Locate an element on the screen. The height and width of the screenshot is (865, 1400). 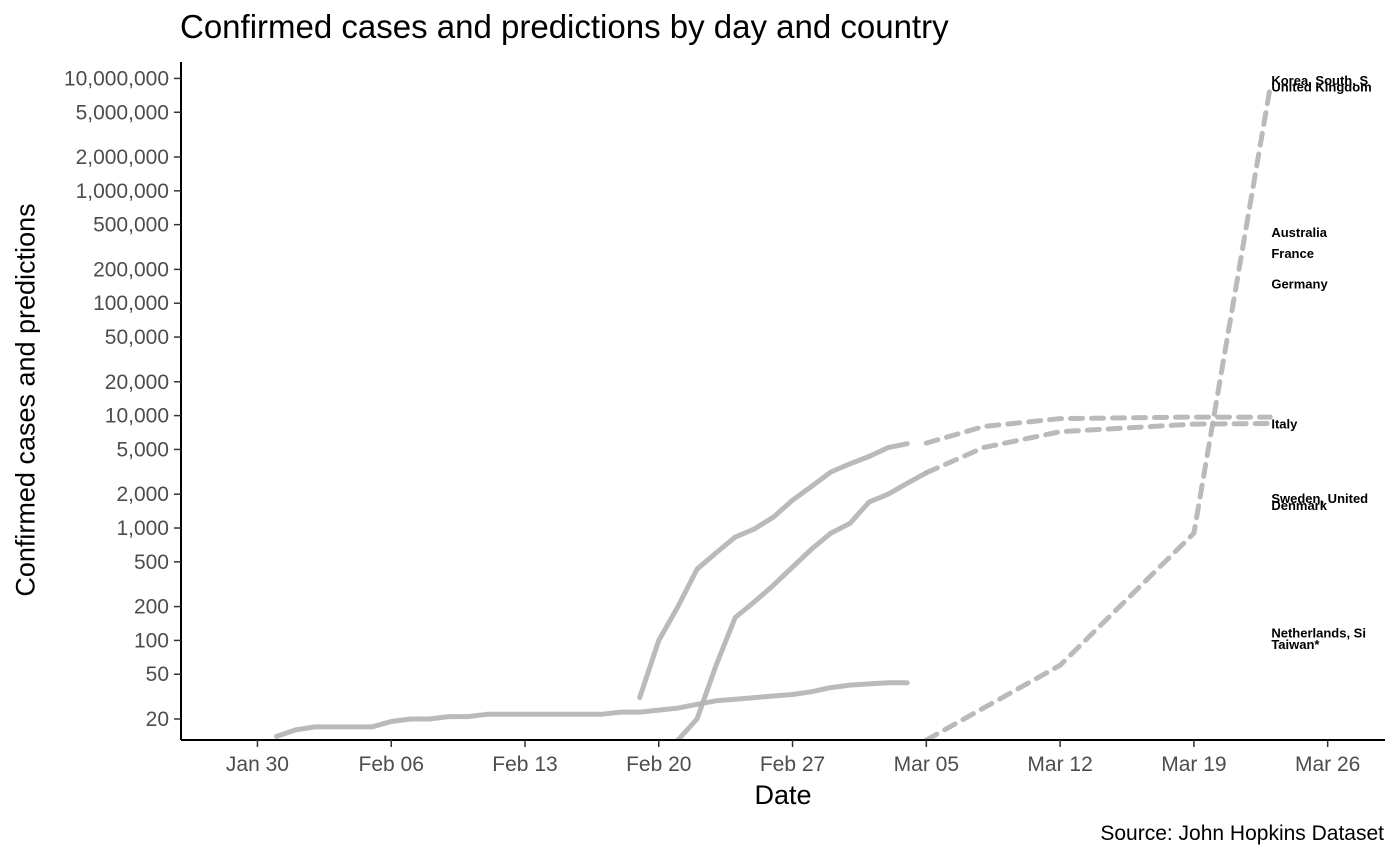
end-label-8: Denmark is located at coordinates (1299, 505).